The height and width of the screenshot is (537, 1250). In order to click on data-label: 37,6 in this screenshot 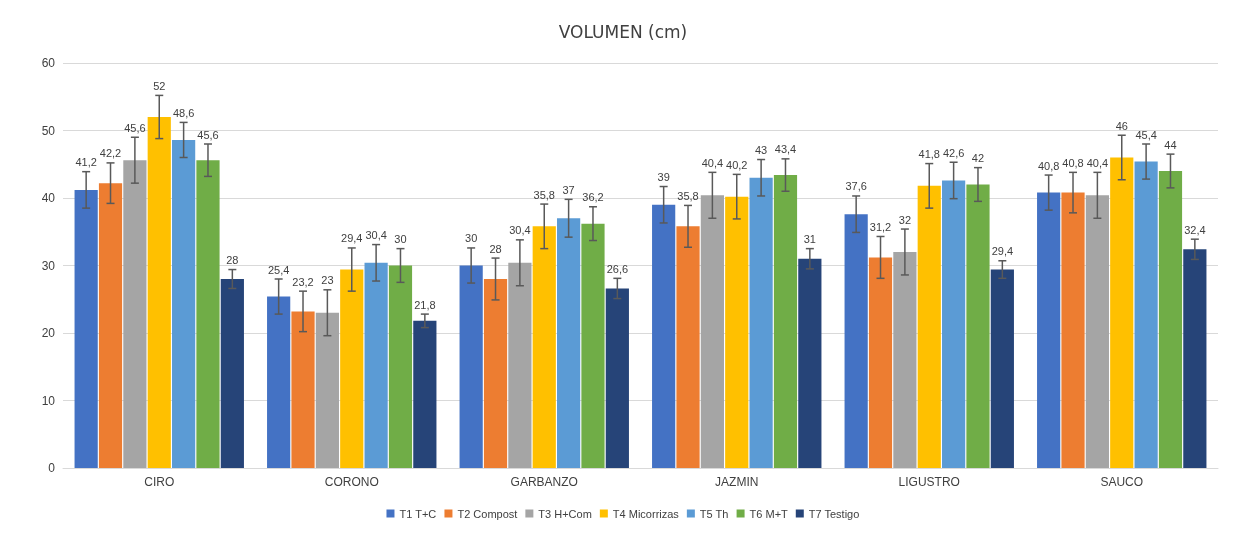, I will do `click(856, 186)`.